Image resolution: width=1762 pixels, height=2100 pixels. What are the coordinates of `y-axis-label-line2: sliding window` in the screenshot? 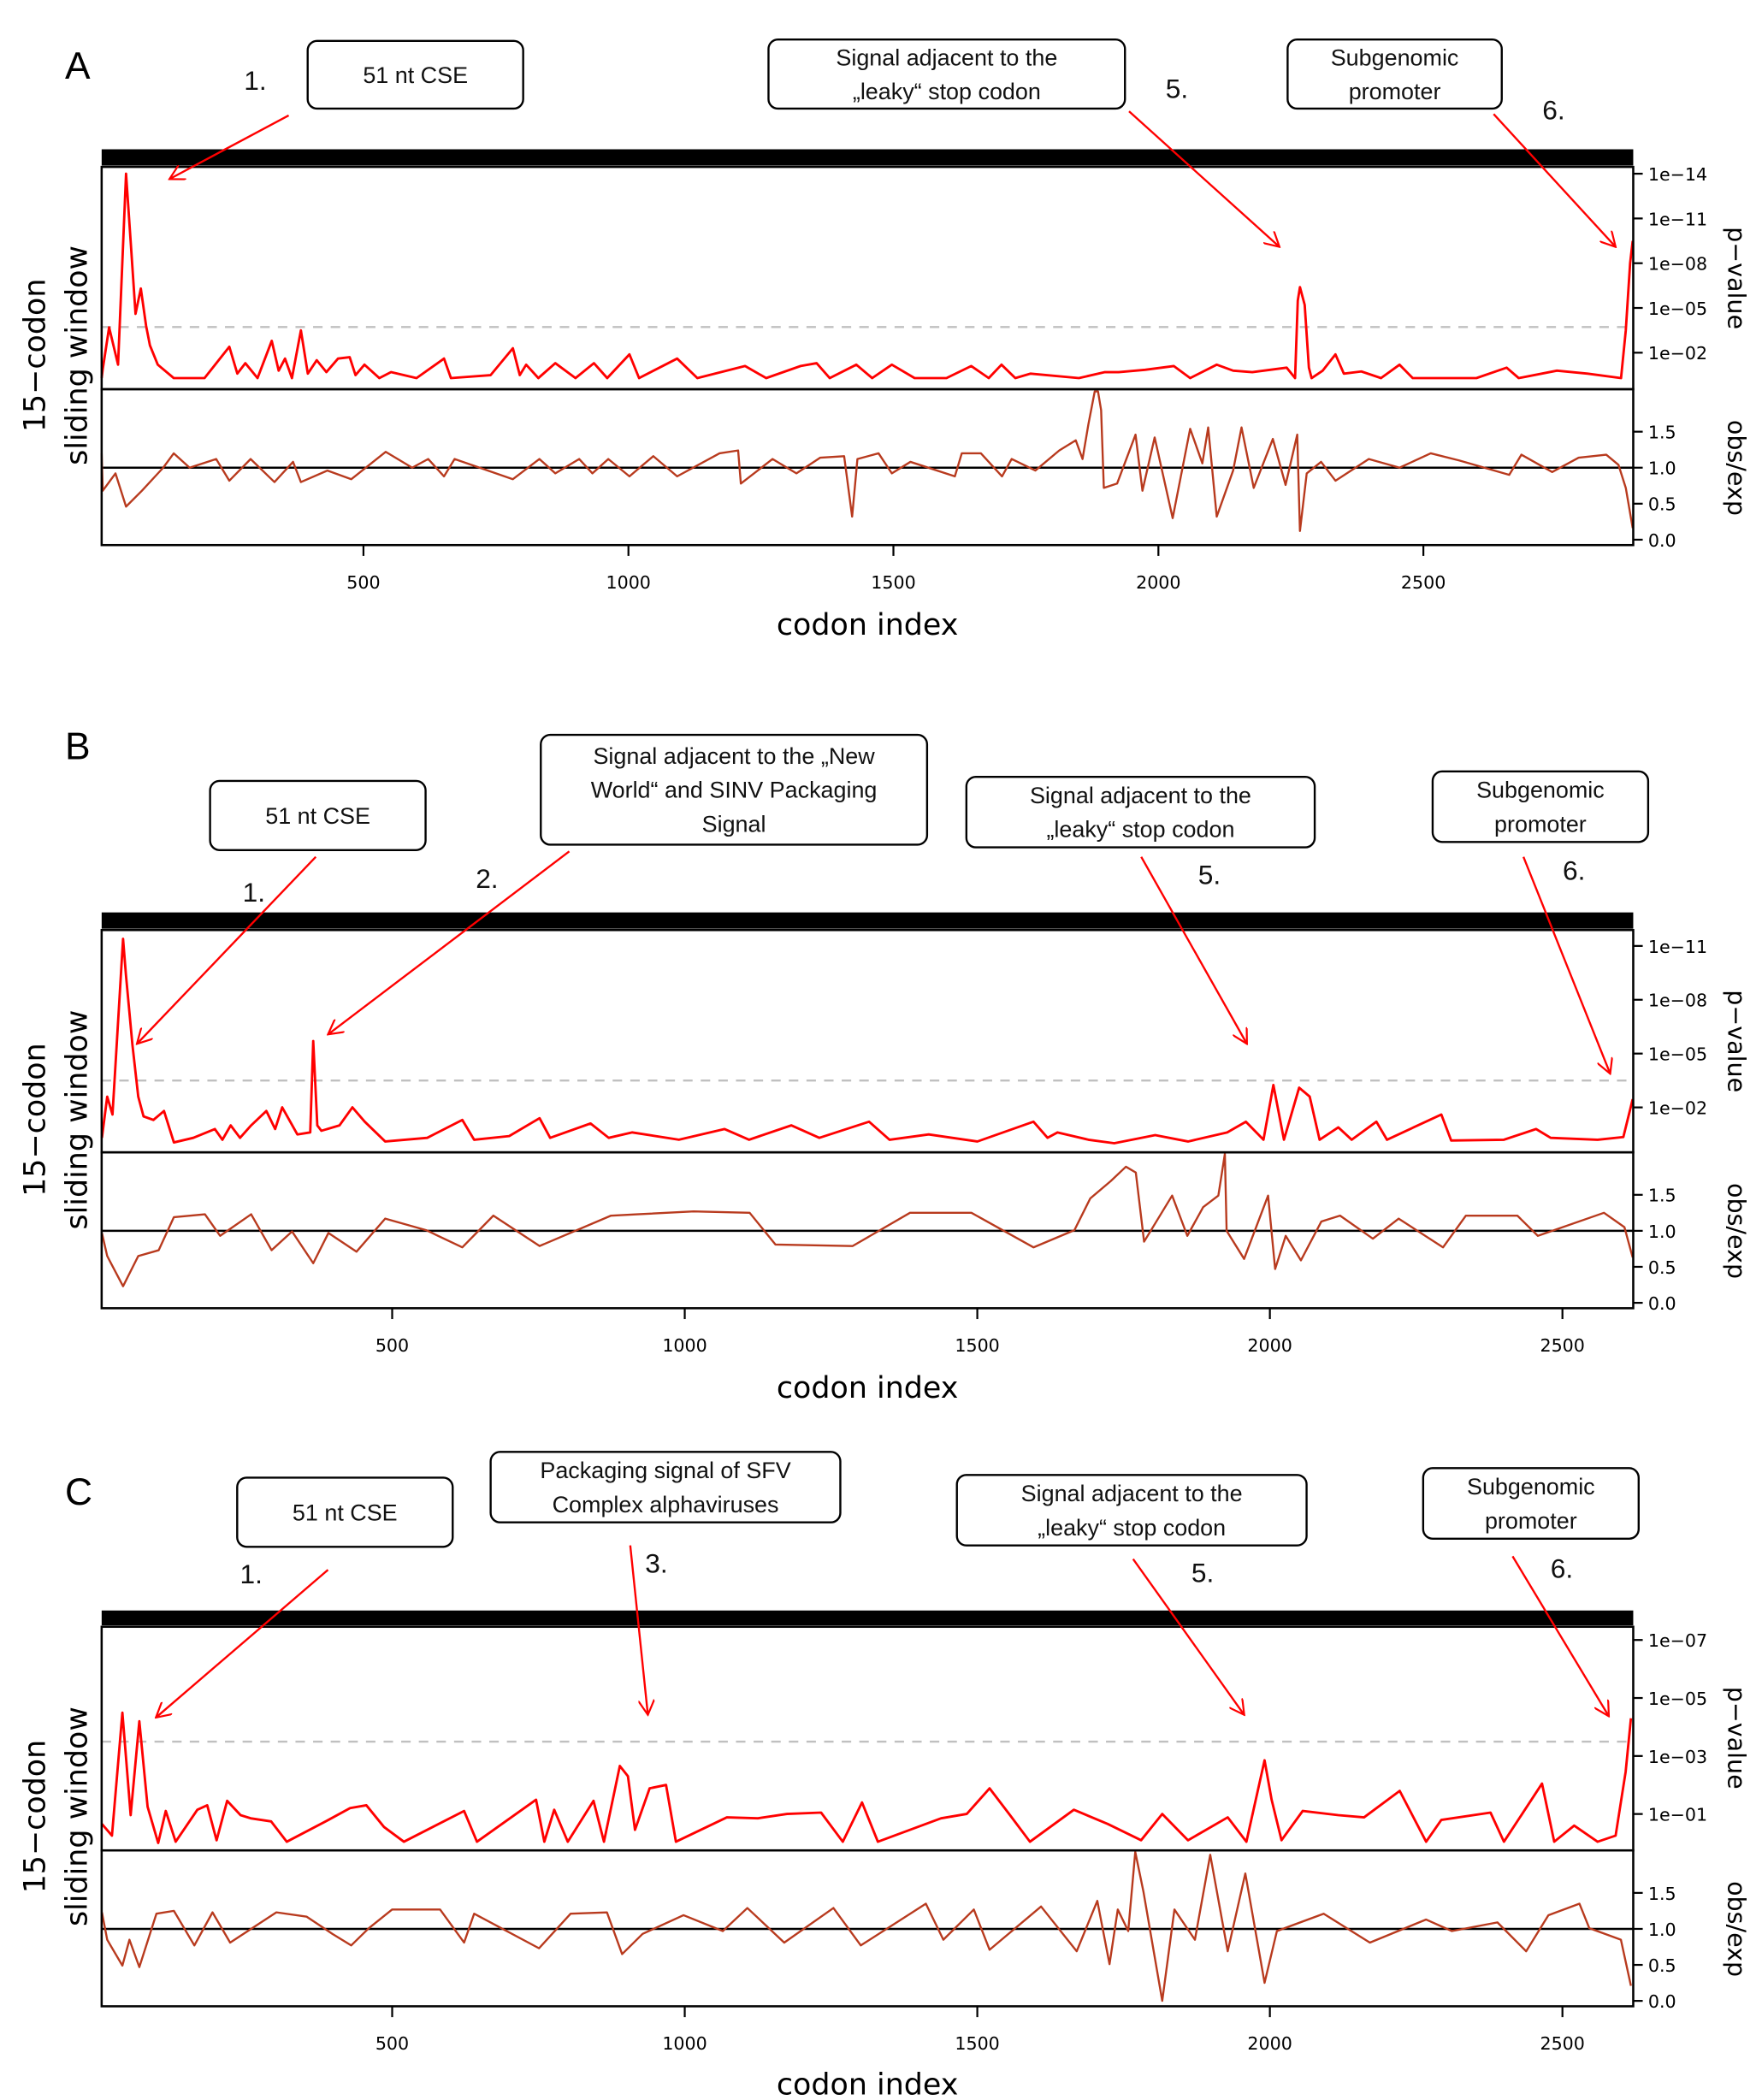 It's located at (77, 355).